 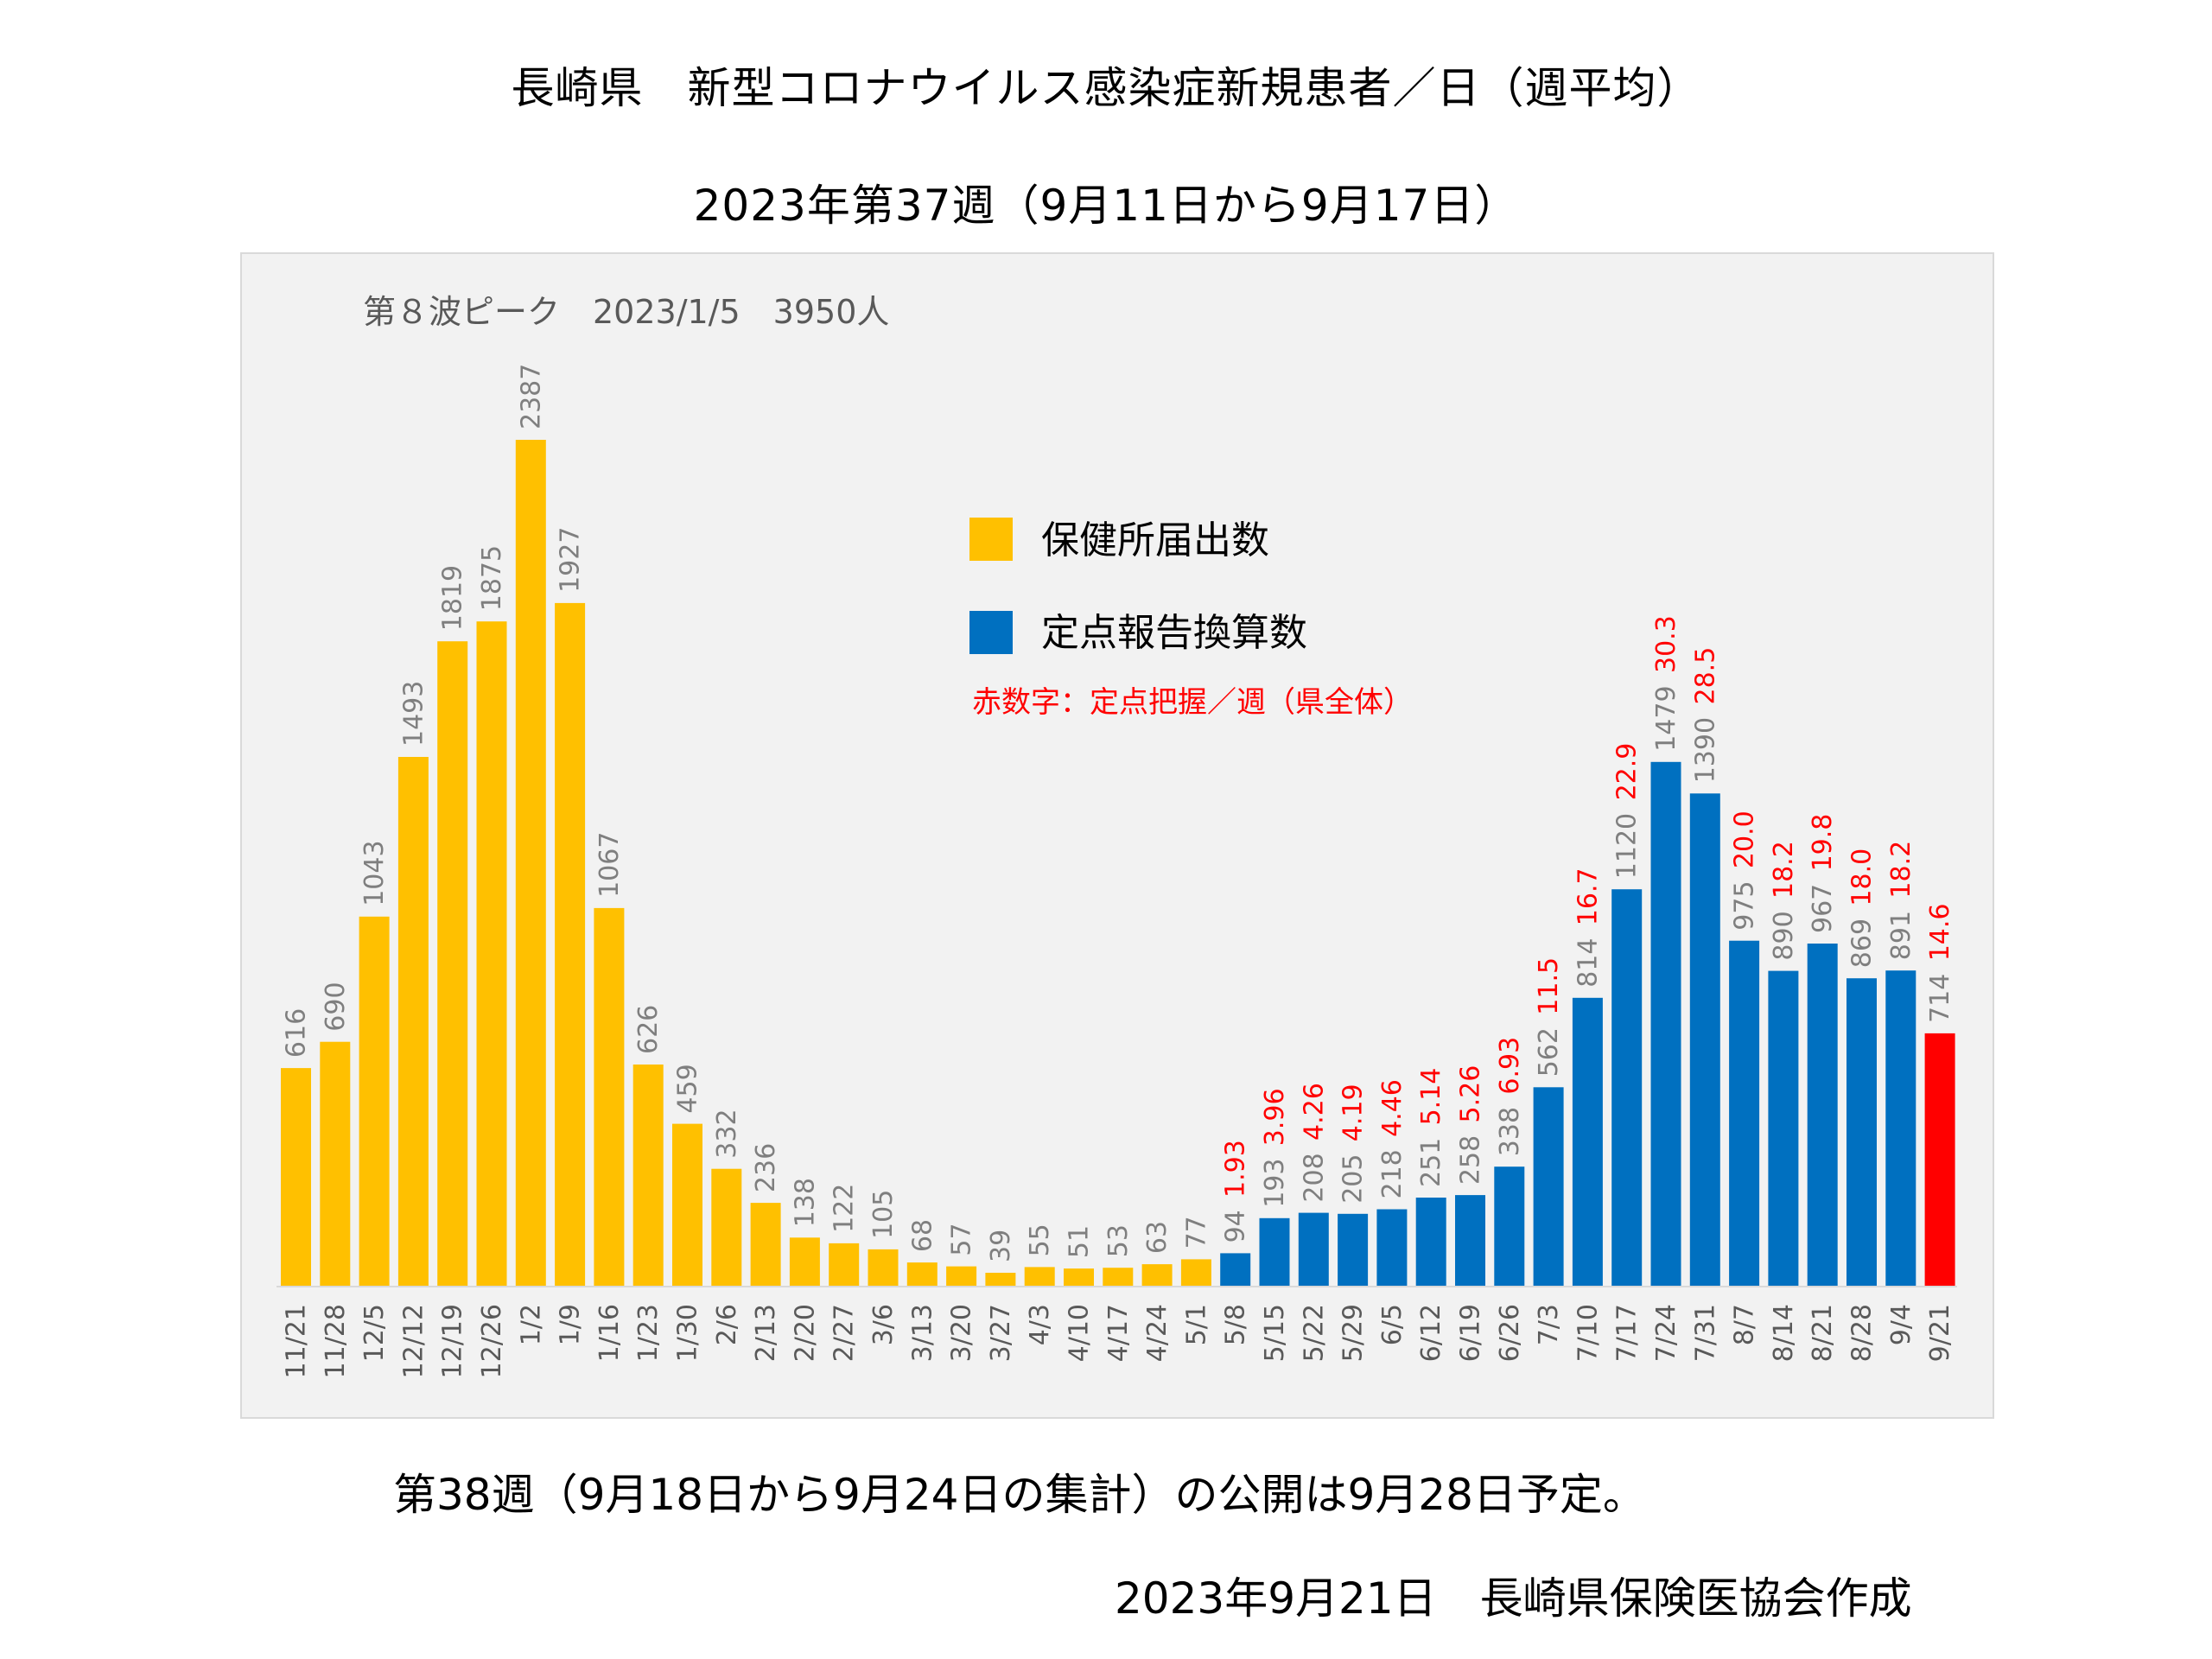 I want to click on value-label: 94, so click(x=1236, y=1226).